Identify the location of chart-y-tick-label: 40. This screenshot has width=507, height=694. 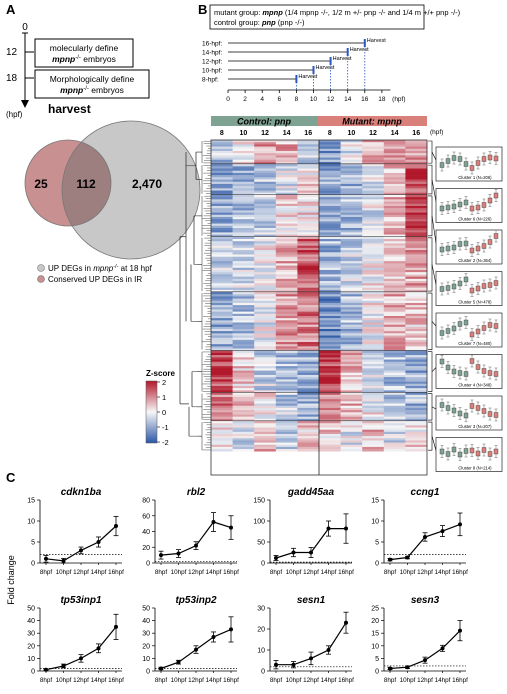
(146, 621).